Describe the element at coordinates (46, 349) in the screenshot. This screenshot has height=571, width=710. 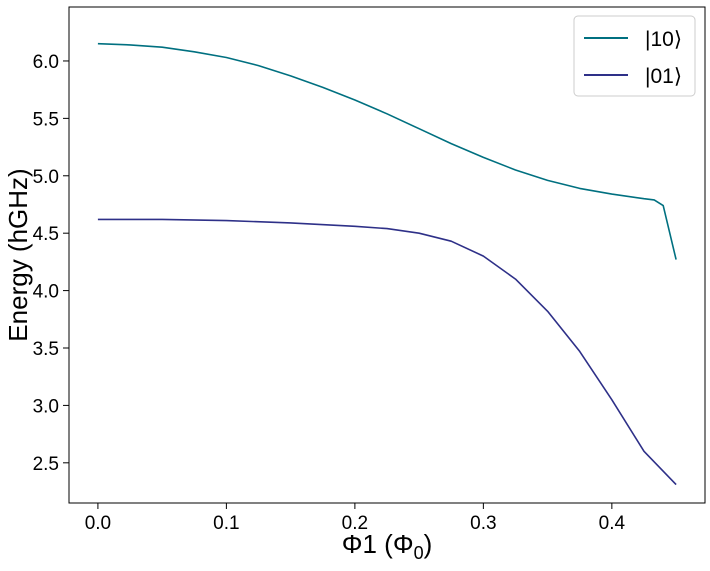
I see `y-tick-label: 3.5` at that location.